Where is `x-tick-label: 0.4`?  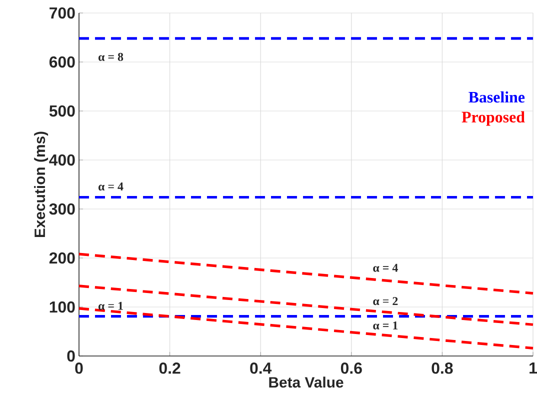
x-tick-label: 0.4 is located at coordinates (261, 368).